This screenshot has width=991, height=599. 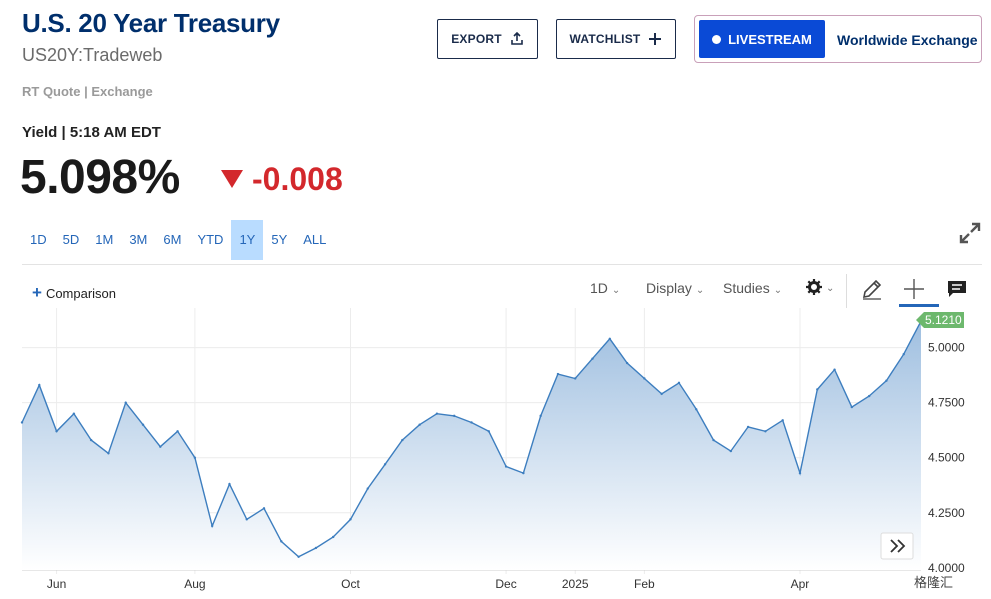 What do you see at coordinates (194, 584) in the screenshot?
I see `x-tick-label: Aug` at bounding box center [194, 584].